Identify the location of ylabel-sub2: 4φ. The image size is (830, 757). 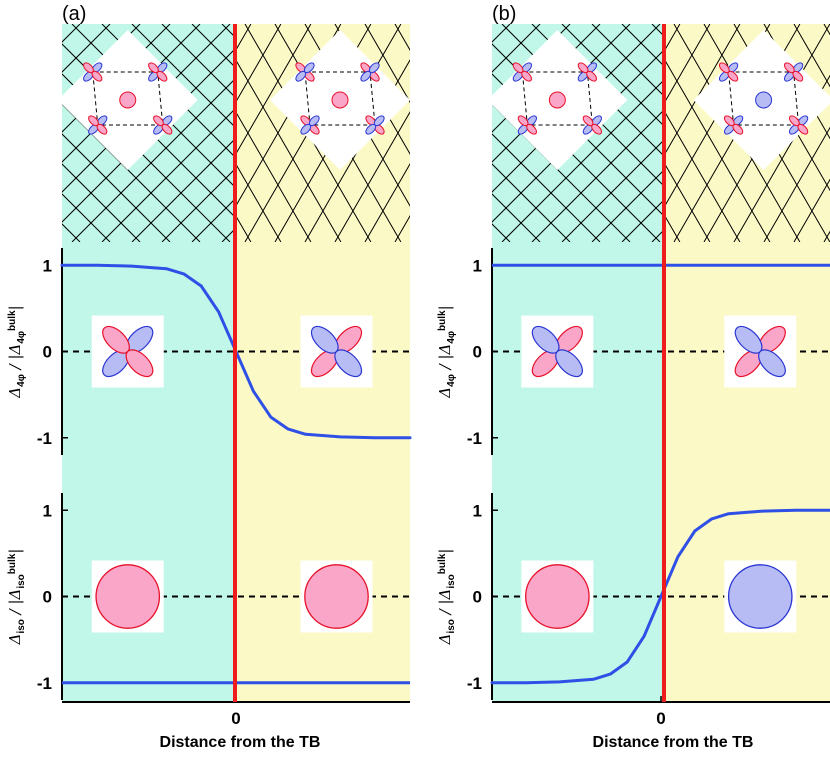
(21, 337).